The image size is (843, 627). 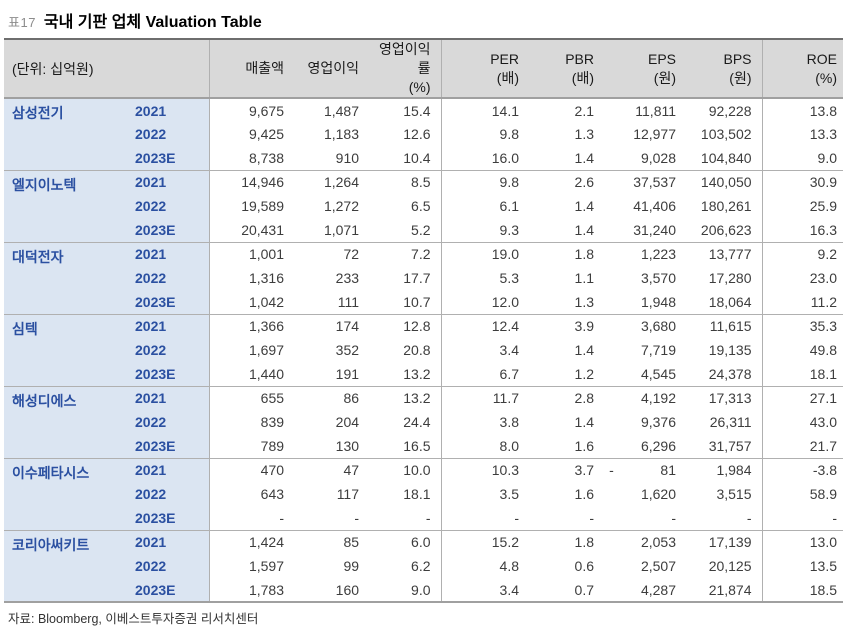 What do you see at coordinates (802, 469) in the screenshot?
I see `value-cell: -3.8` at bounding box center [802, 469].